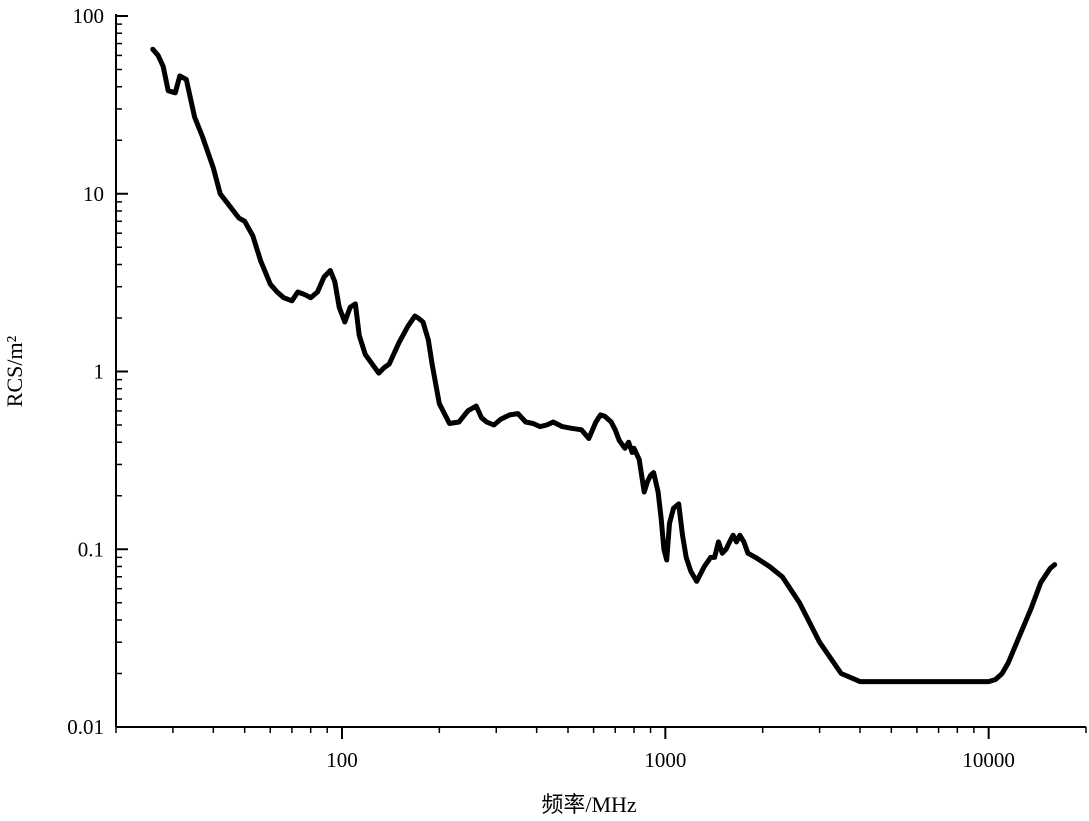 Image resolution: width=1089 pixels, height=821 pixels. What do you see at coordinates (91, 549) in the screenshot?
I see `y-tick-label: 0.1` at bounding box center [91, 549].